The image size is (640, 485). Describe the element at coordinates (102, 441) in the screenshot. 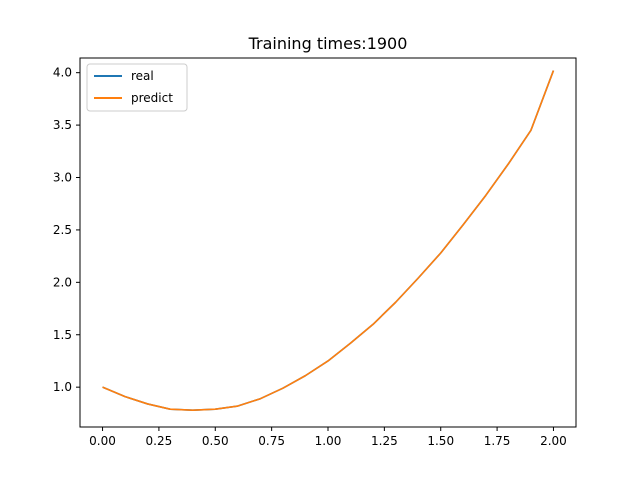

I see `x-tick-label: 0.00` at that location.